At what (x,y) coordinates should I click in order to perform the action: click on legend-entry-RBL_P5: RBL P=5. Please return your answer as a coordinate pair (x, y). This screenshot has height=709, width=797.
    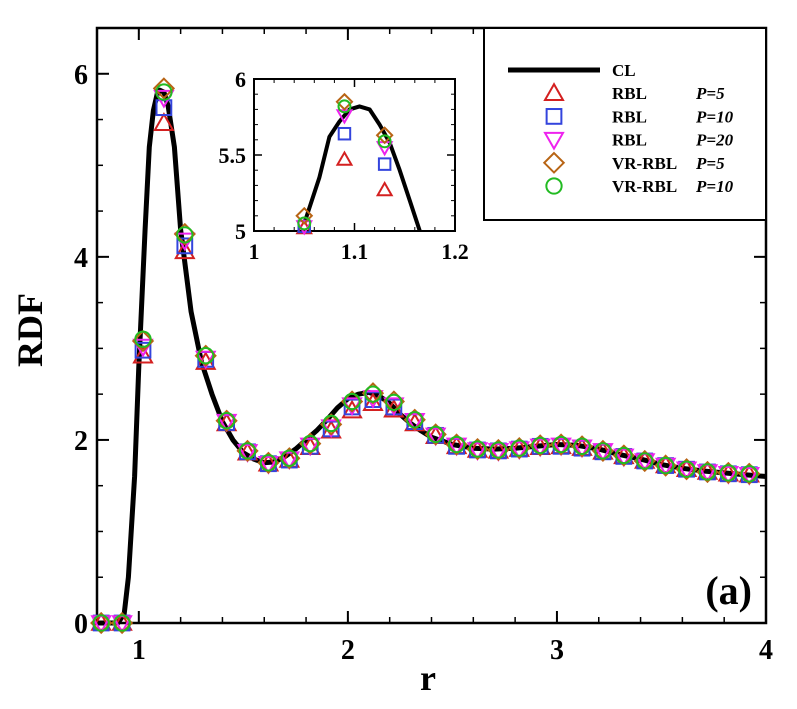
    Looking at the image, I should click on (634, 92).